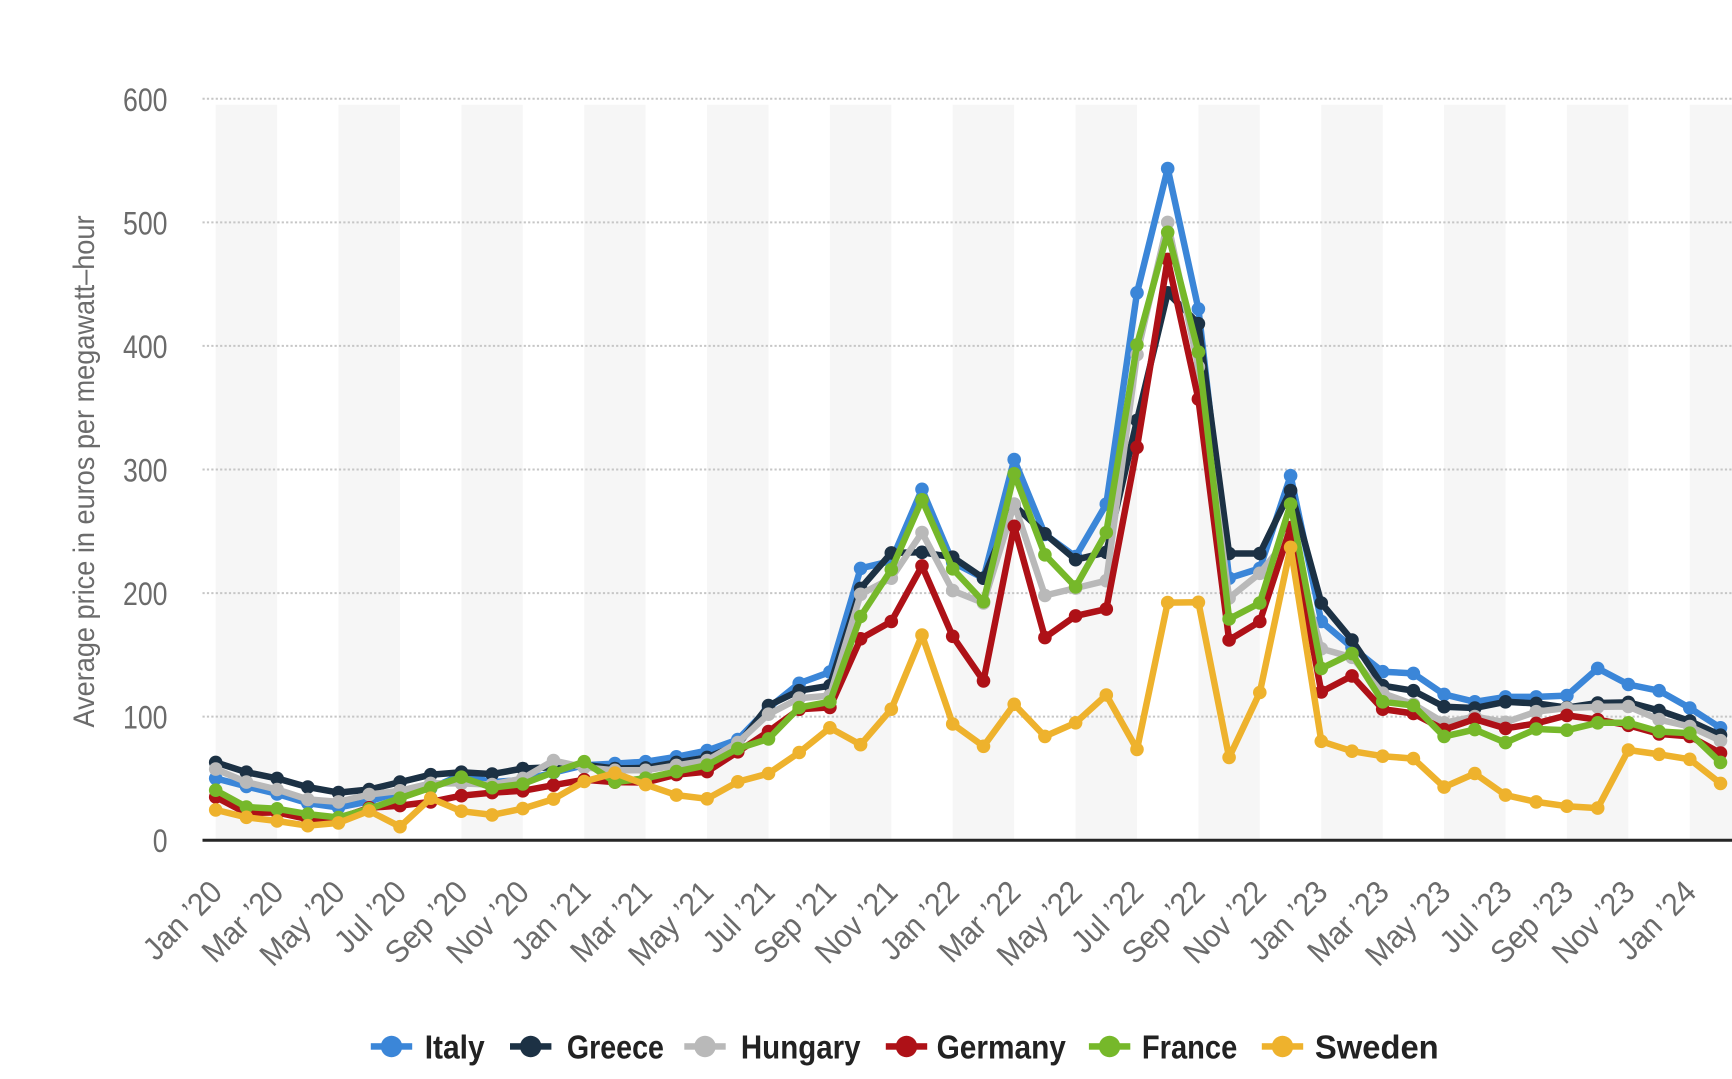  Describe the element at coordinates (145, 347) in the screenshot. I see `svg-text: 400` at that location.